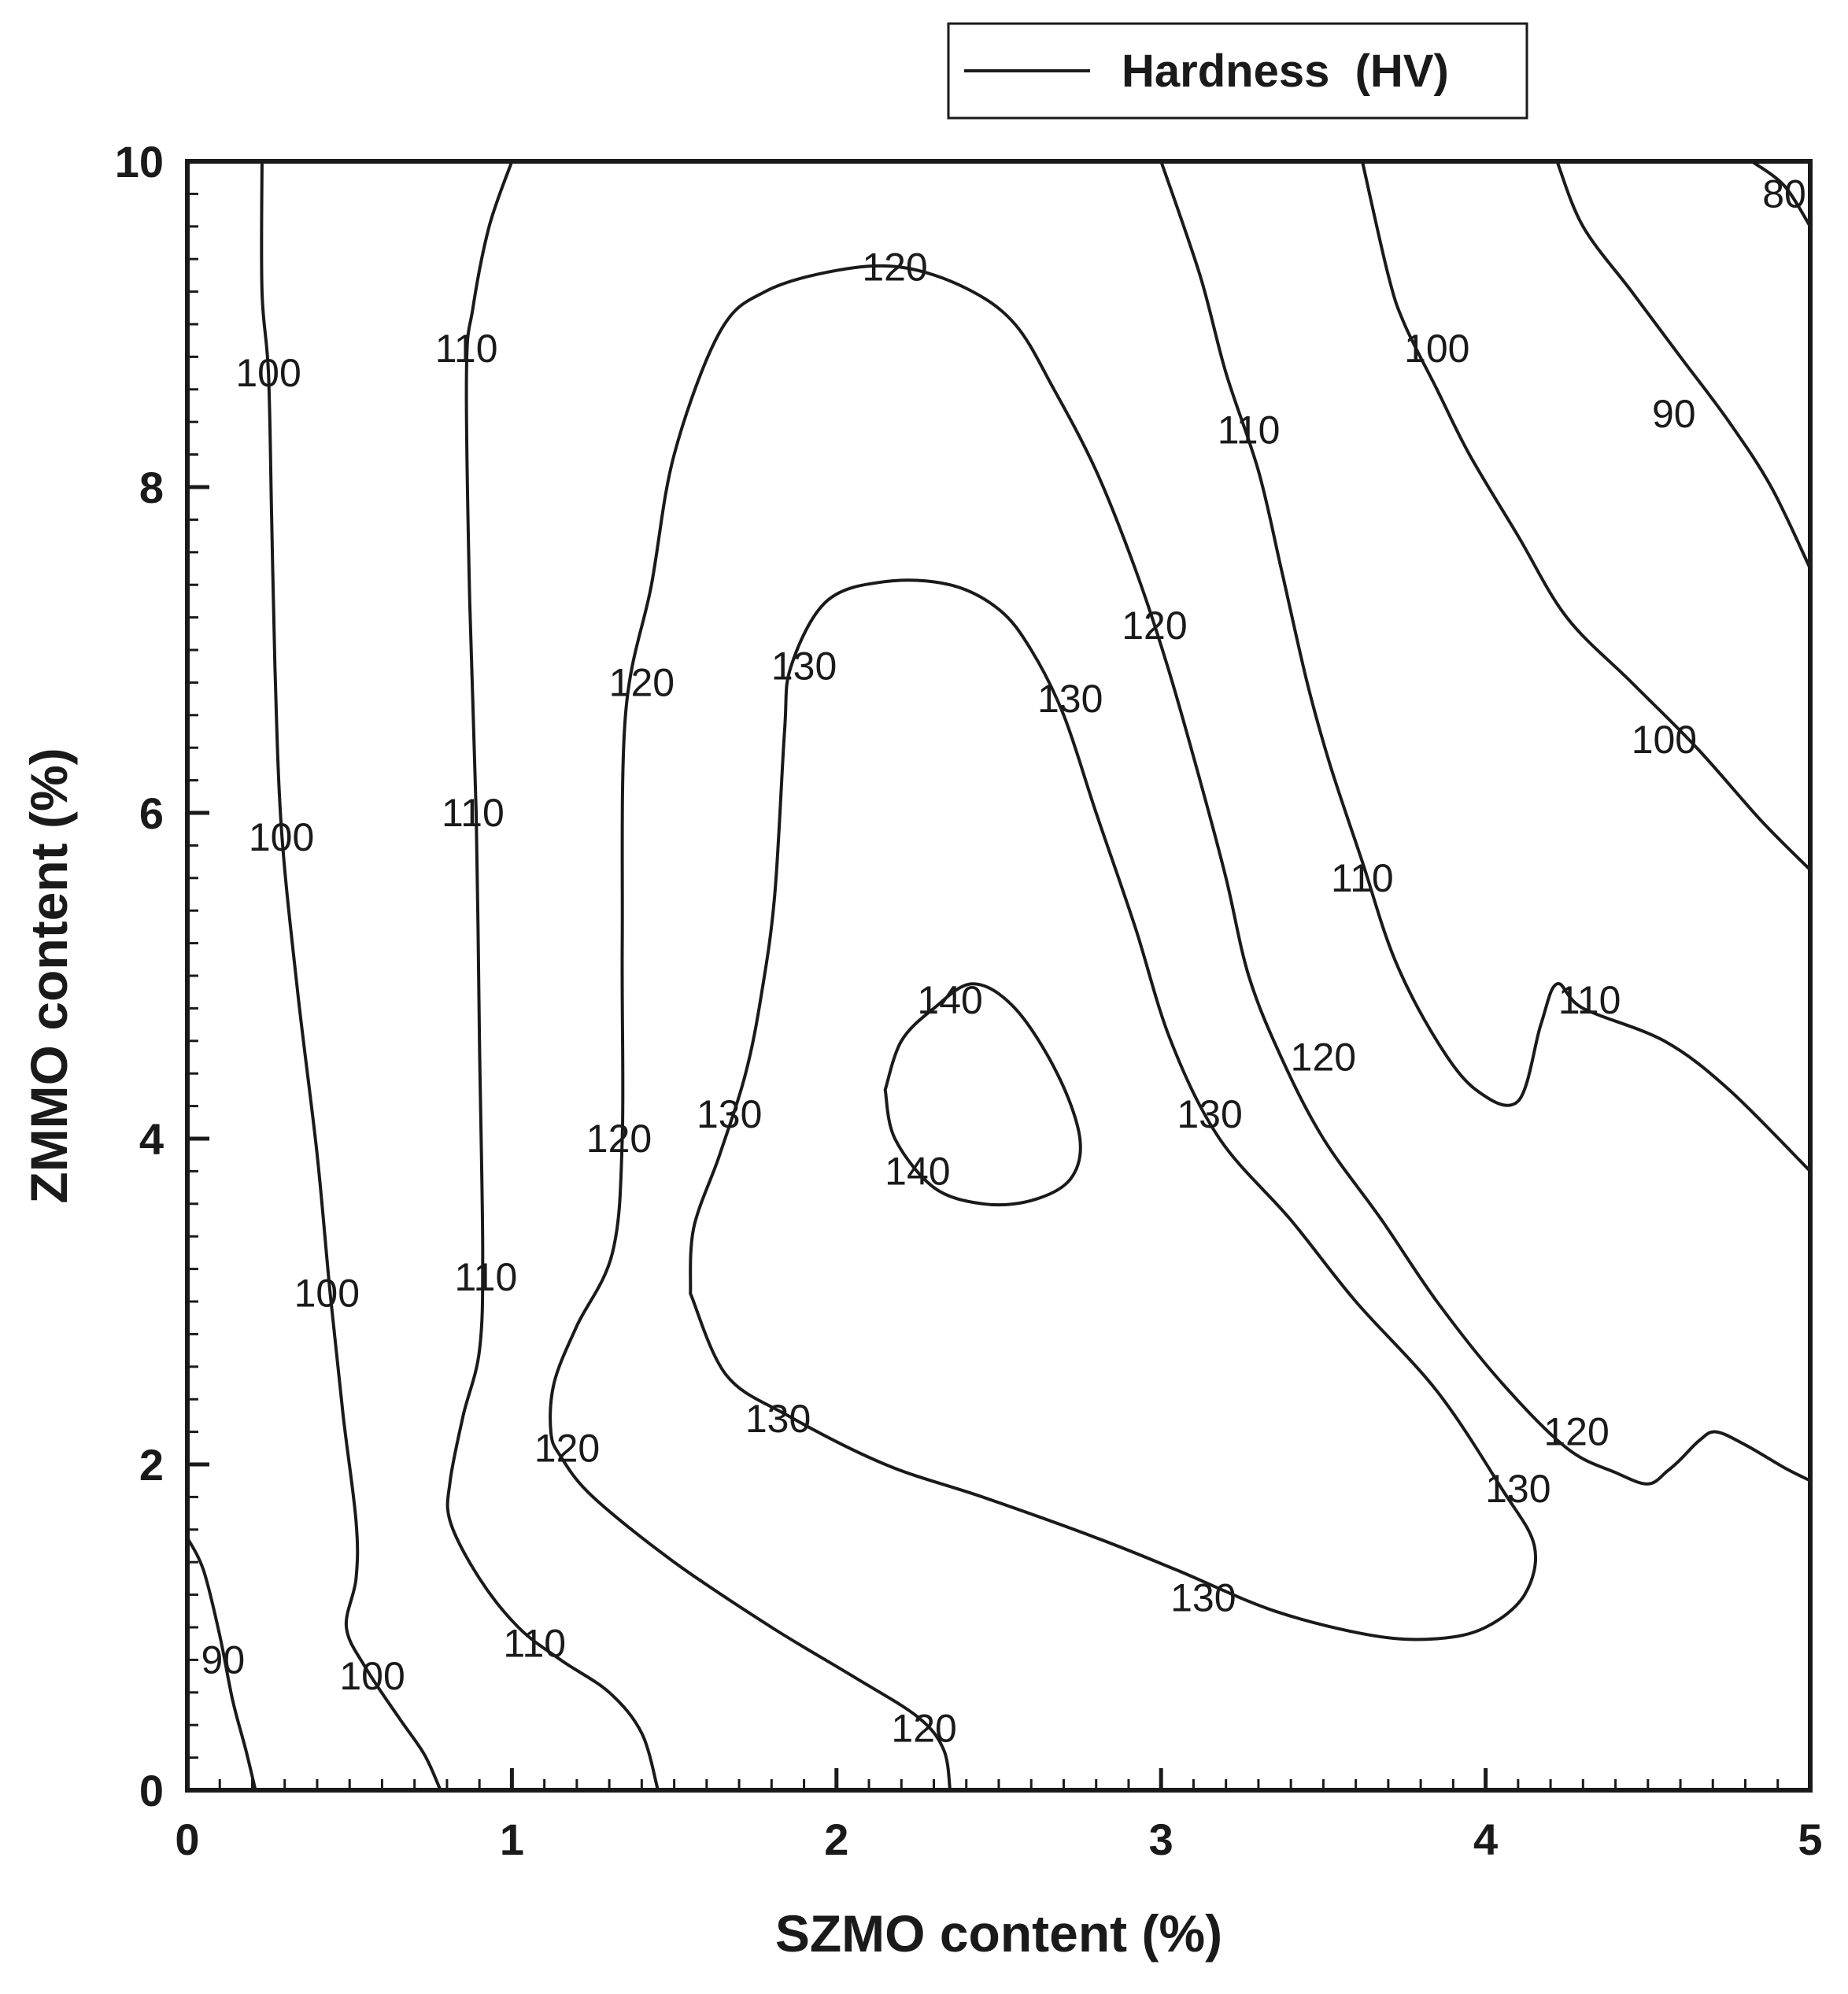  I want to click on y-tick-label: 8, so click(151, 487).